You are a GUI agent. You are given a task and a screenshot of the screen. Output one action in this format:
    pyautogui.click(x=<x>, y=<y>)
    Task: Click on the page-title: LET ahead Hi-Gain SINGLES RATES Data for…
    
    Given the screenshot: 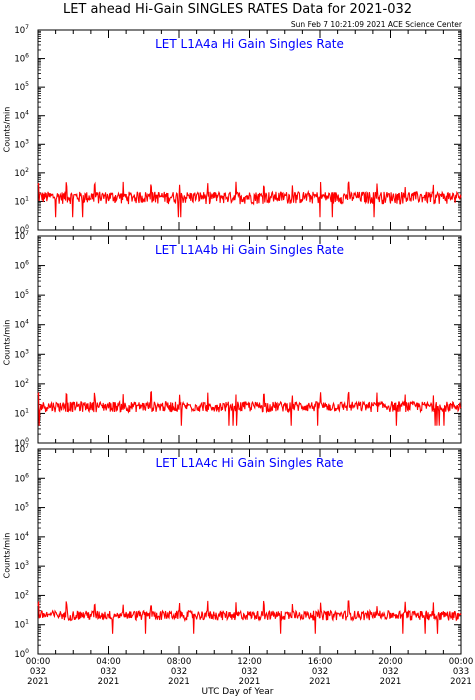 What is the action you would take?
    pyautogui.click(x=237, y=9)
    